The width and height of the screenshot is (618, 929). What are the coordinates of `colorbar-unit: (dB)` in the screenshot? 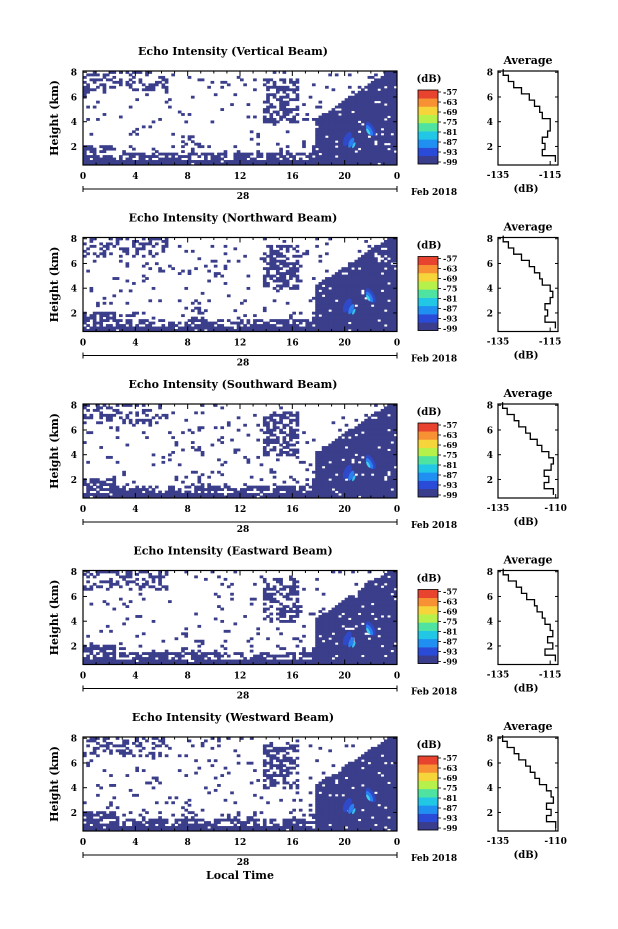 It's located at (429, 79).